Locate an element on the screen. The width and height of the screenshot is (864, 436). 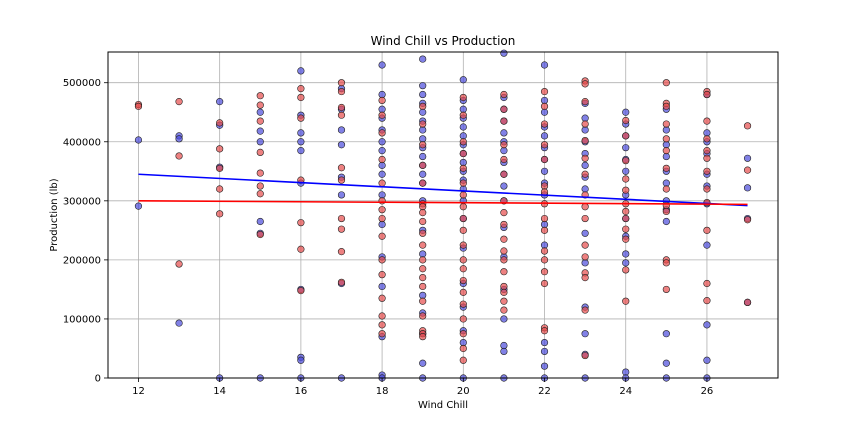
y-tick-label: 300000 is located at coordinates (82, 201).